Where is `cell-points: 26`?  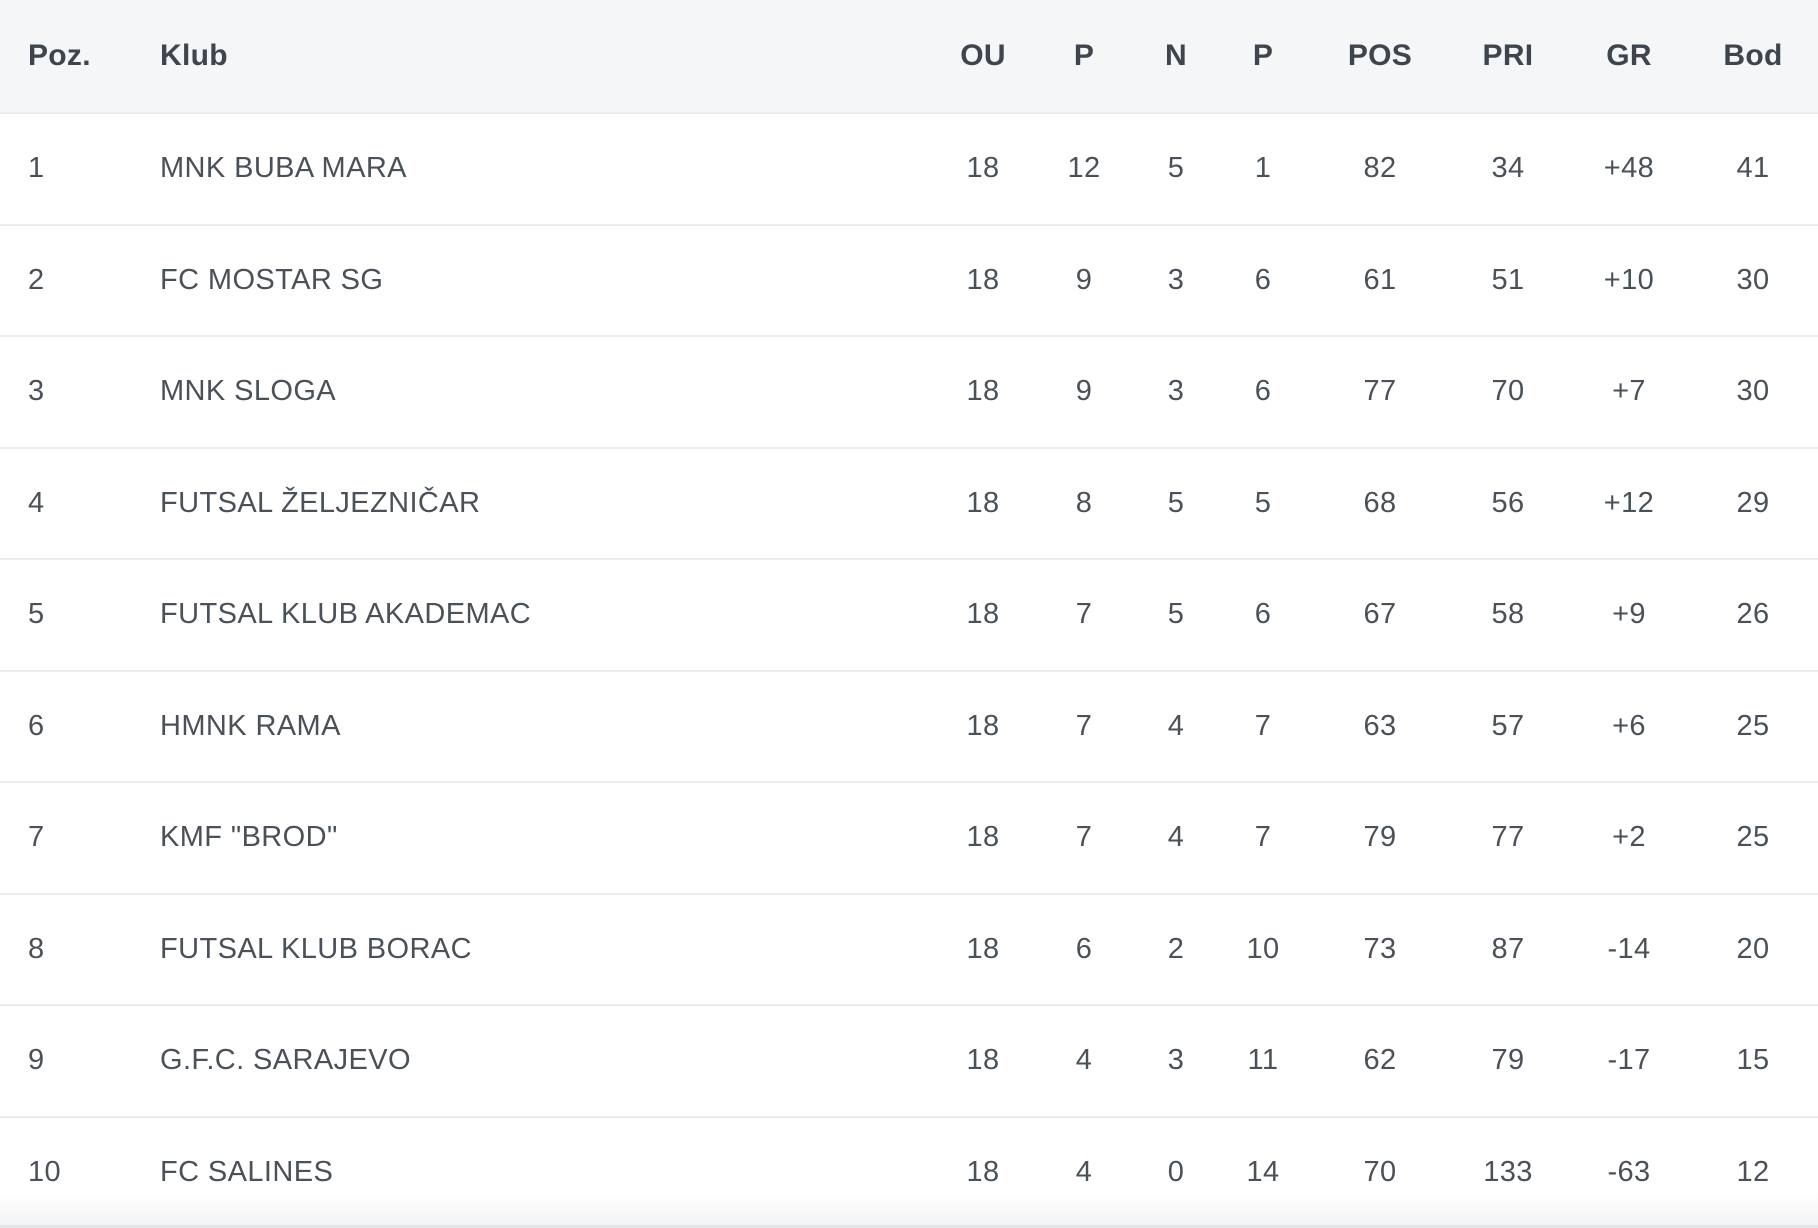 cell-points: 26 is located at coordinates (1753, 614).